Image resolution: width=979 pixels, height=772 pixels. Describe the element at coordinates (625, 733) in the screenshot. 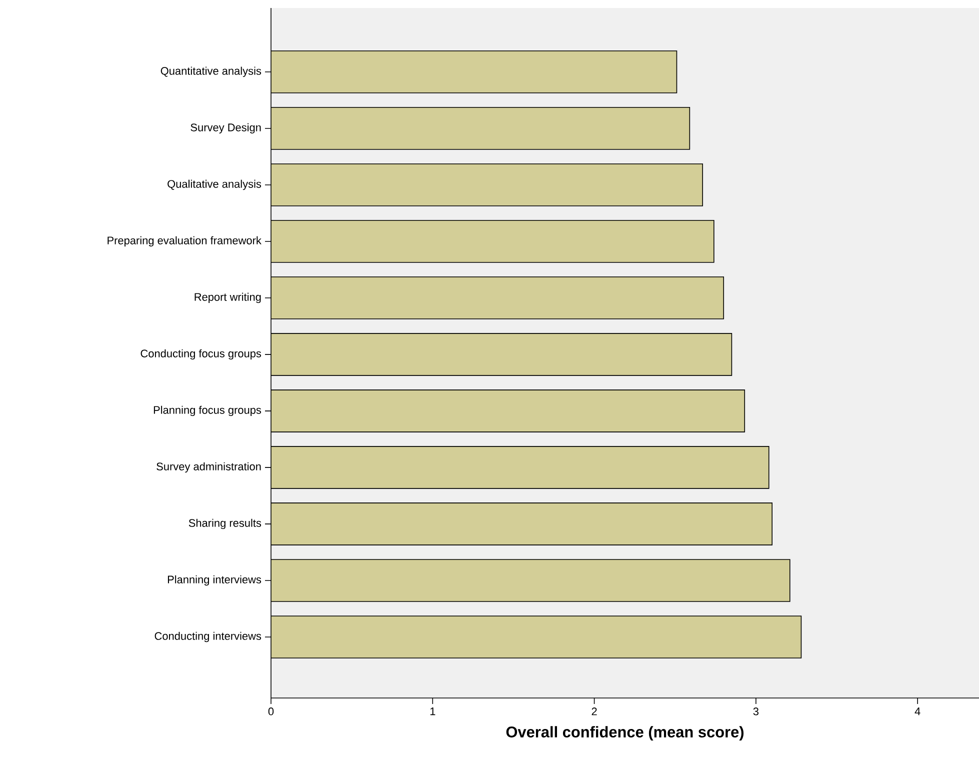

I see `x-axis-title: Overall confidence (mean score)` at that location.